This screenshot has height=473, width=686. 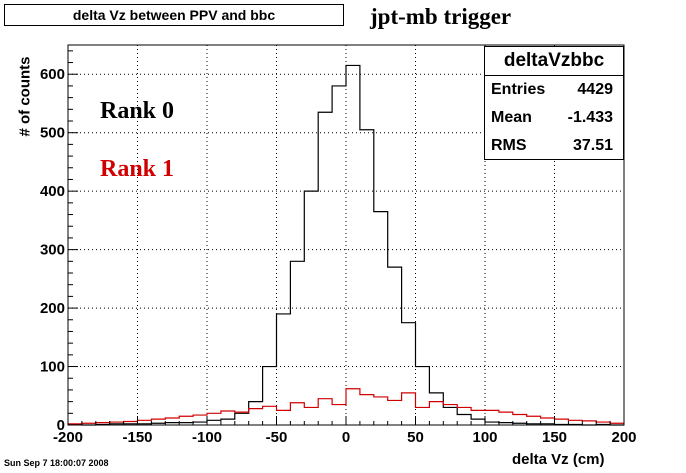 What do you see at coordinates (554, 118) in the screenshot?
I see `stats-row-mean: Mean -1.433` at bounding box center [554, 118].